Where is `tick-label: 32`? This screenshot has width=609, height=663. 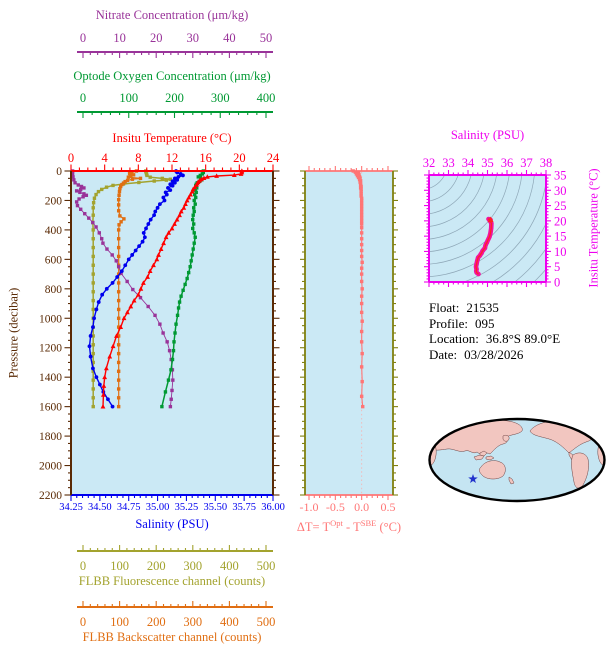 tick-label: 32 is located at coordinates (429, 163).